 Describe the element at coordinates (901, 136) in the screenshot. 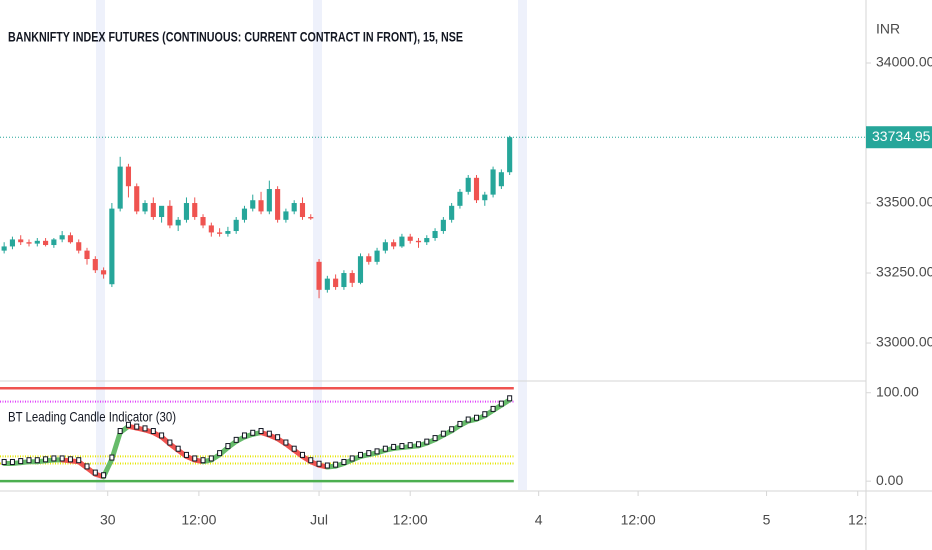

I see `last-price-label: 33734.95` at that location.